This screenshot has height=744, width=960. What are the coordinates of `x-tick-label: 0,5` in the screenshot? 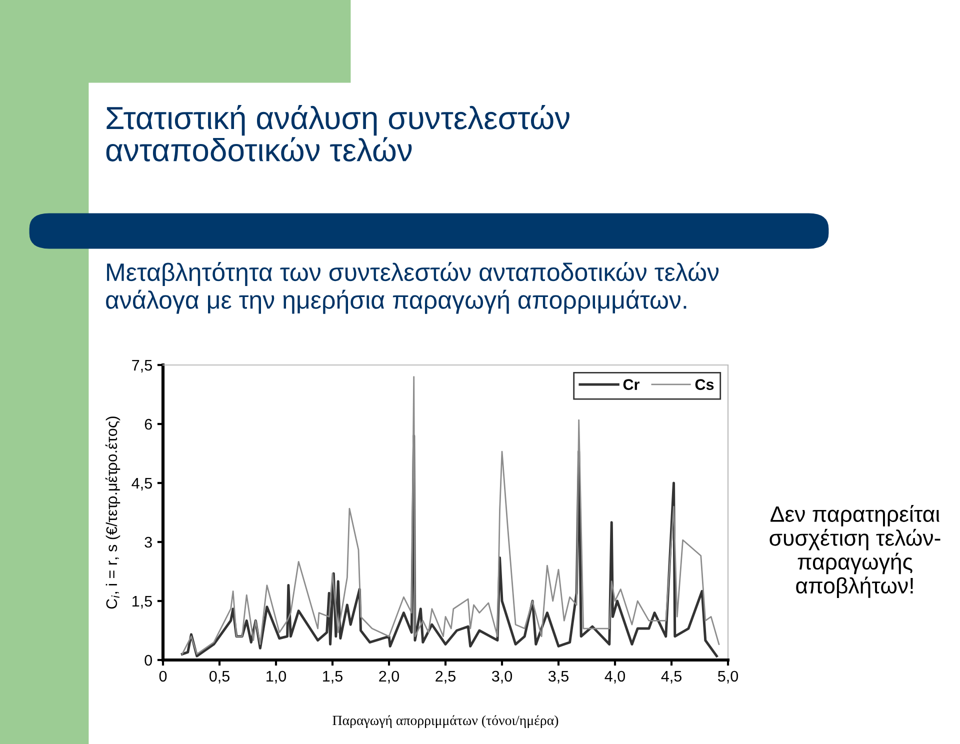 It's located at (219, 677).